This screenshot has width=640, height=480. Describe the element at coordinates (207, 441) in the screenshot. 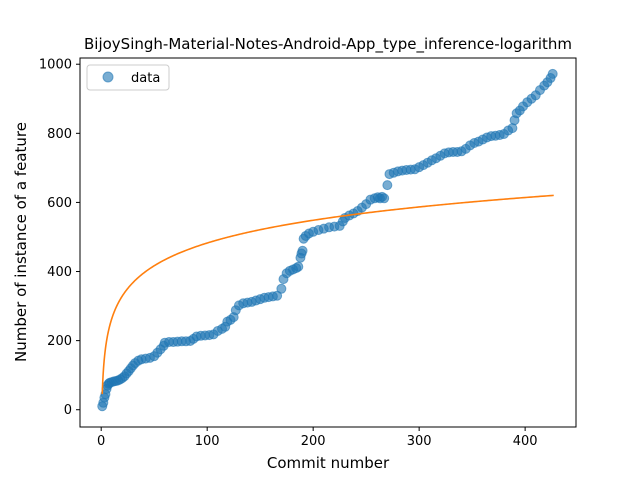

I see `x-tick-label: 100` at that location.